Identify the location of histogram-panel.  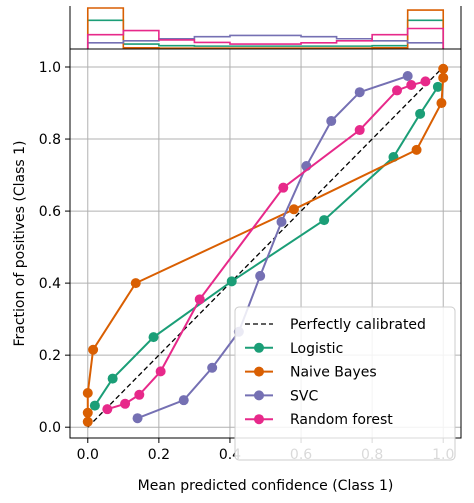
(265, 30).